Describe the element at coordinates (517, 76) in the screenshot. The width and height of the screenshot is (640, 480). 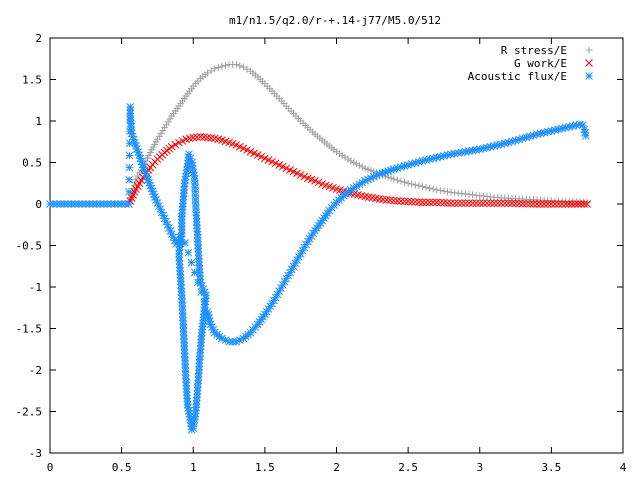
I see `legend-label: Acoustic flux/E` at that location.